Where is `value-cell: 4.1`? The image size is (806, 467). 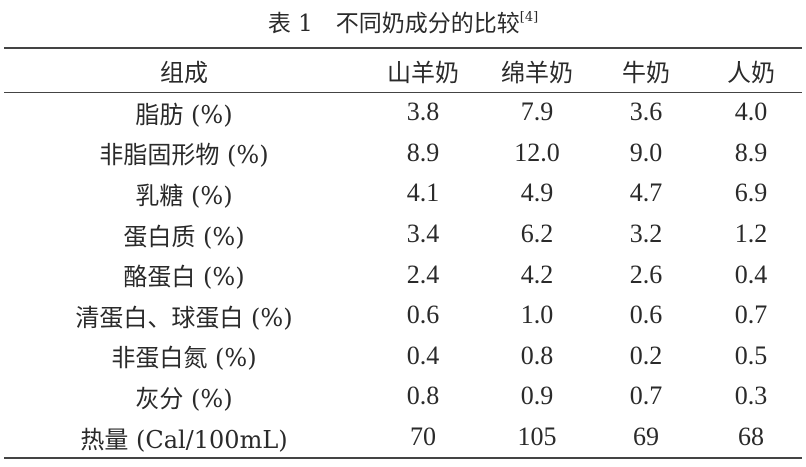 value-cell: 4.1 is located at coordinates (423, 193).